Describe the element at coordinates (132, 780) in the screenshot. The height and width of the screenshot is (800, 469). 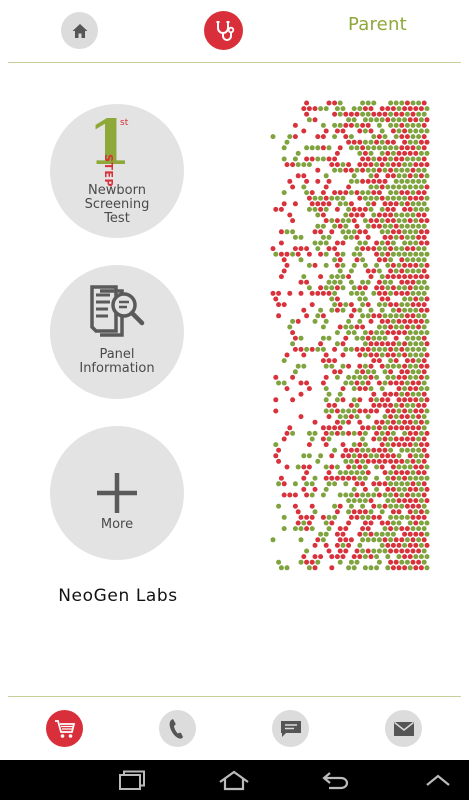
I see `recent-apps-button` at that location.